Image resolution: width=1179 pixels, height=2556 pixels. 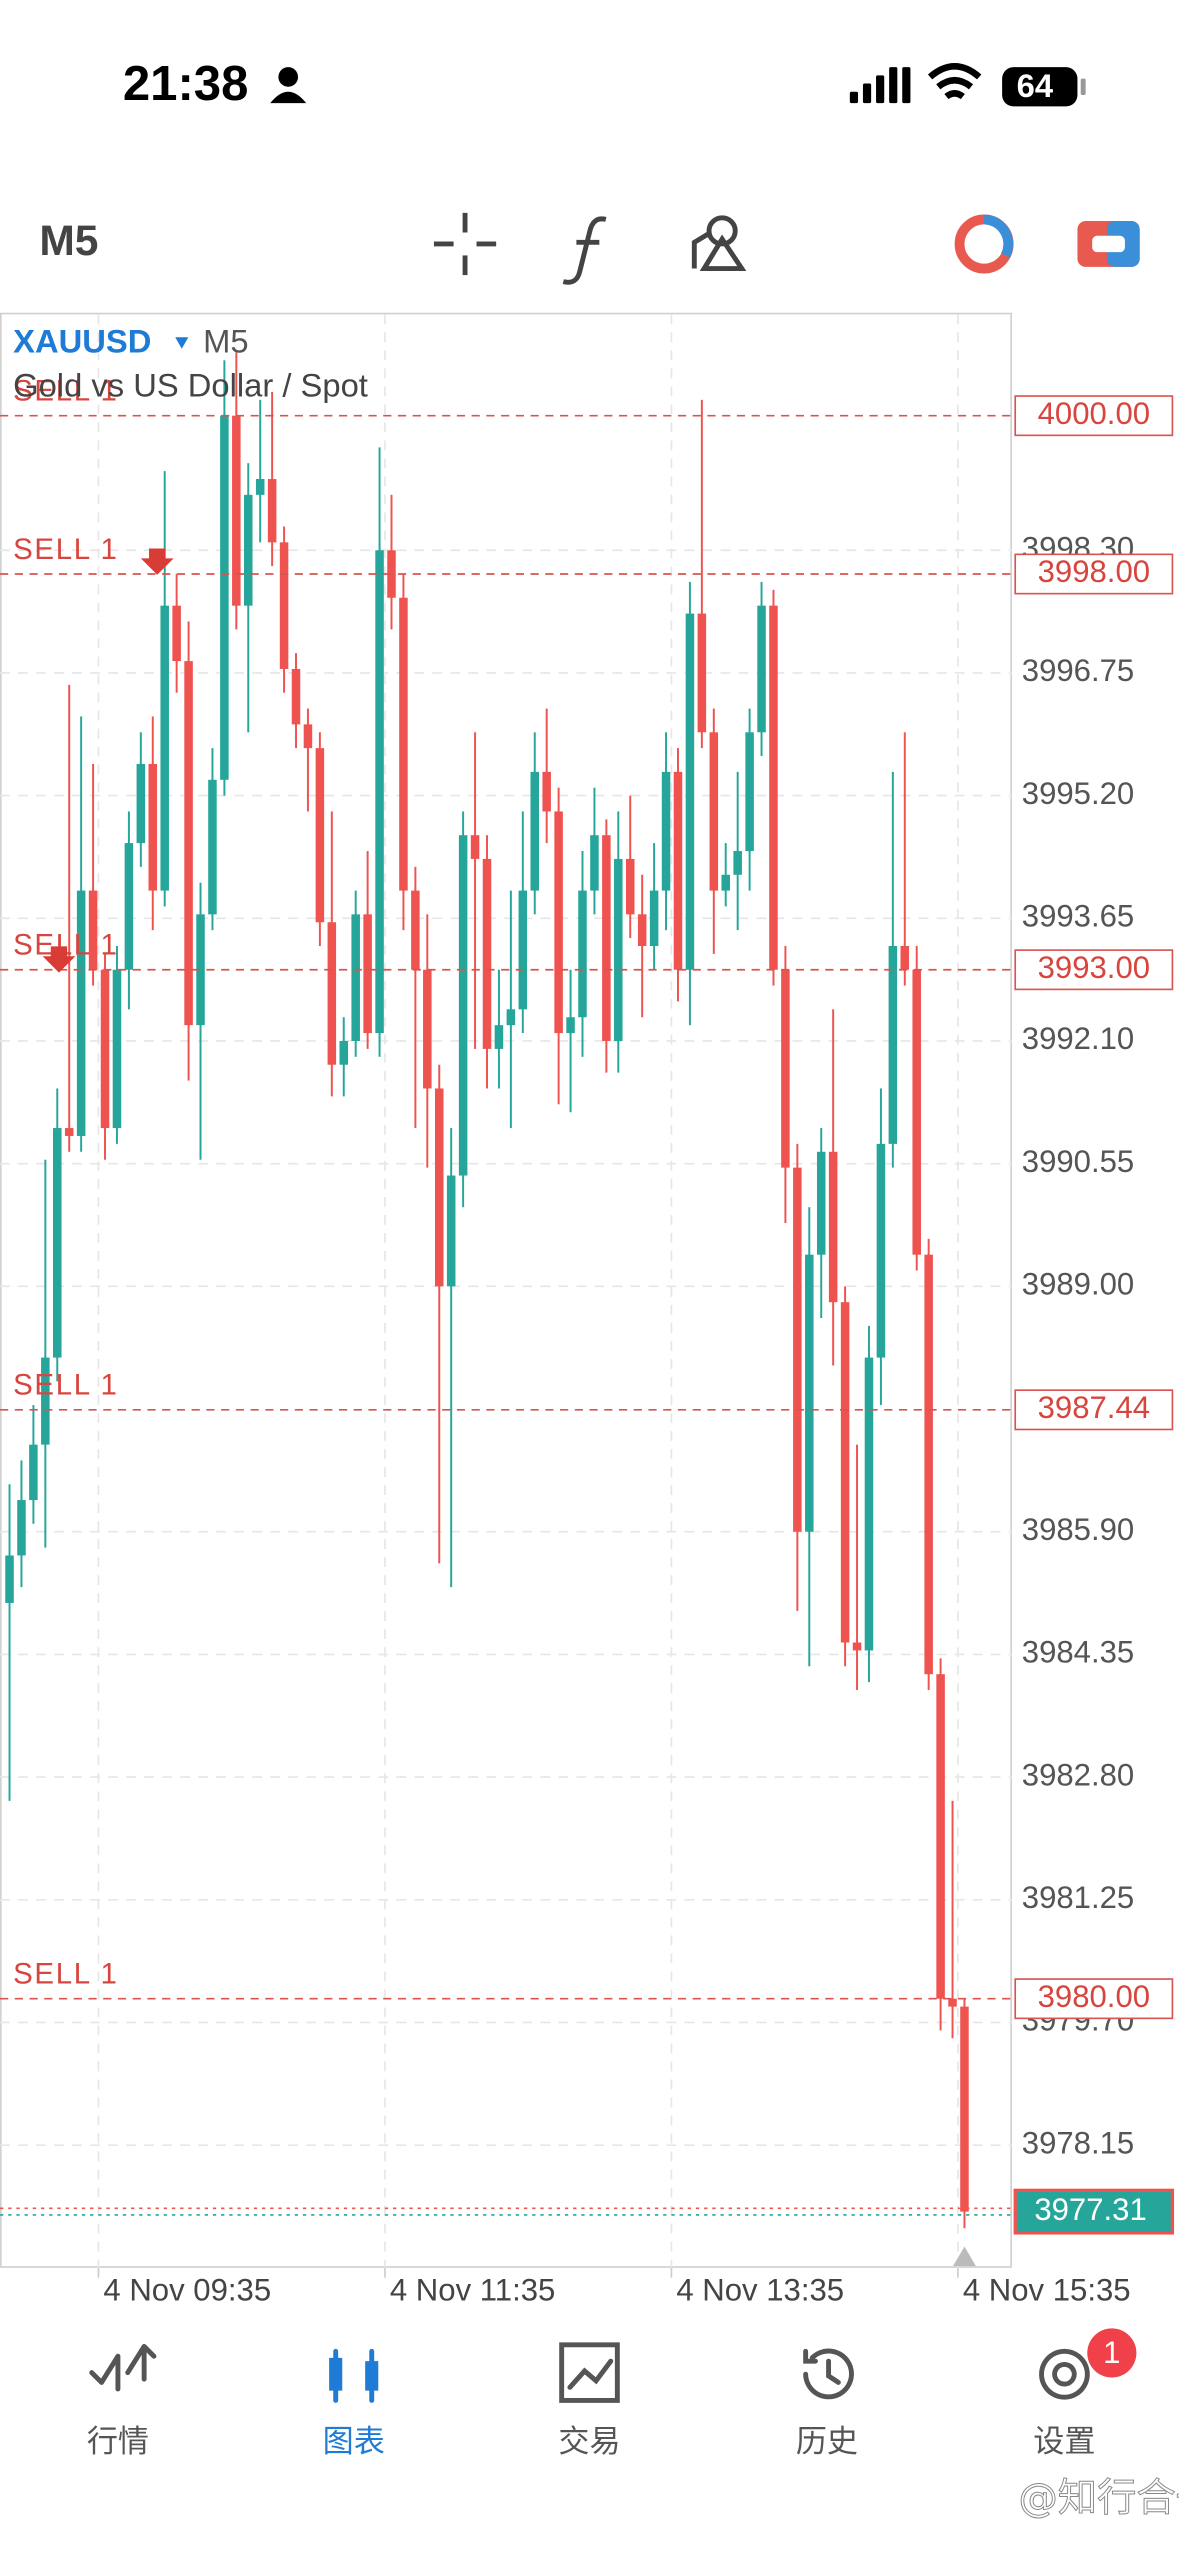 I want to click on crosshair-button, so click(x=465, y=244).